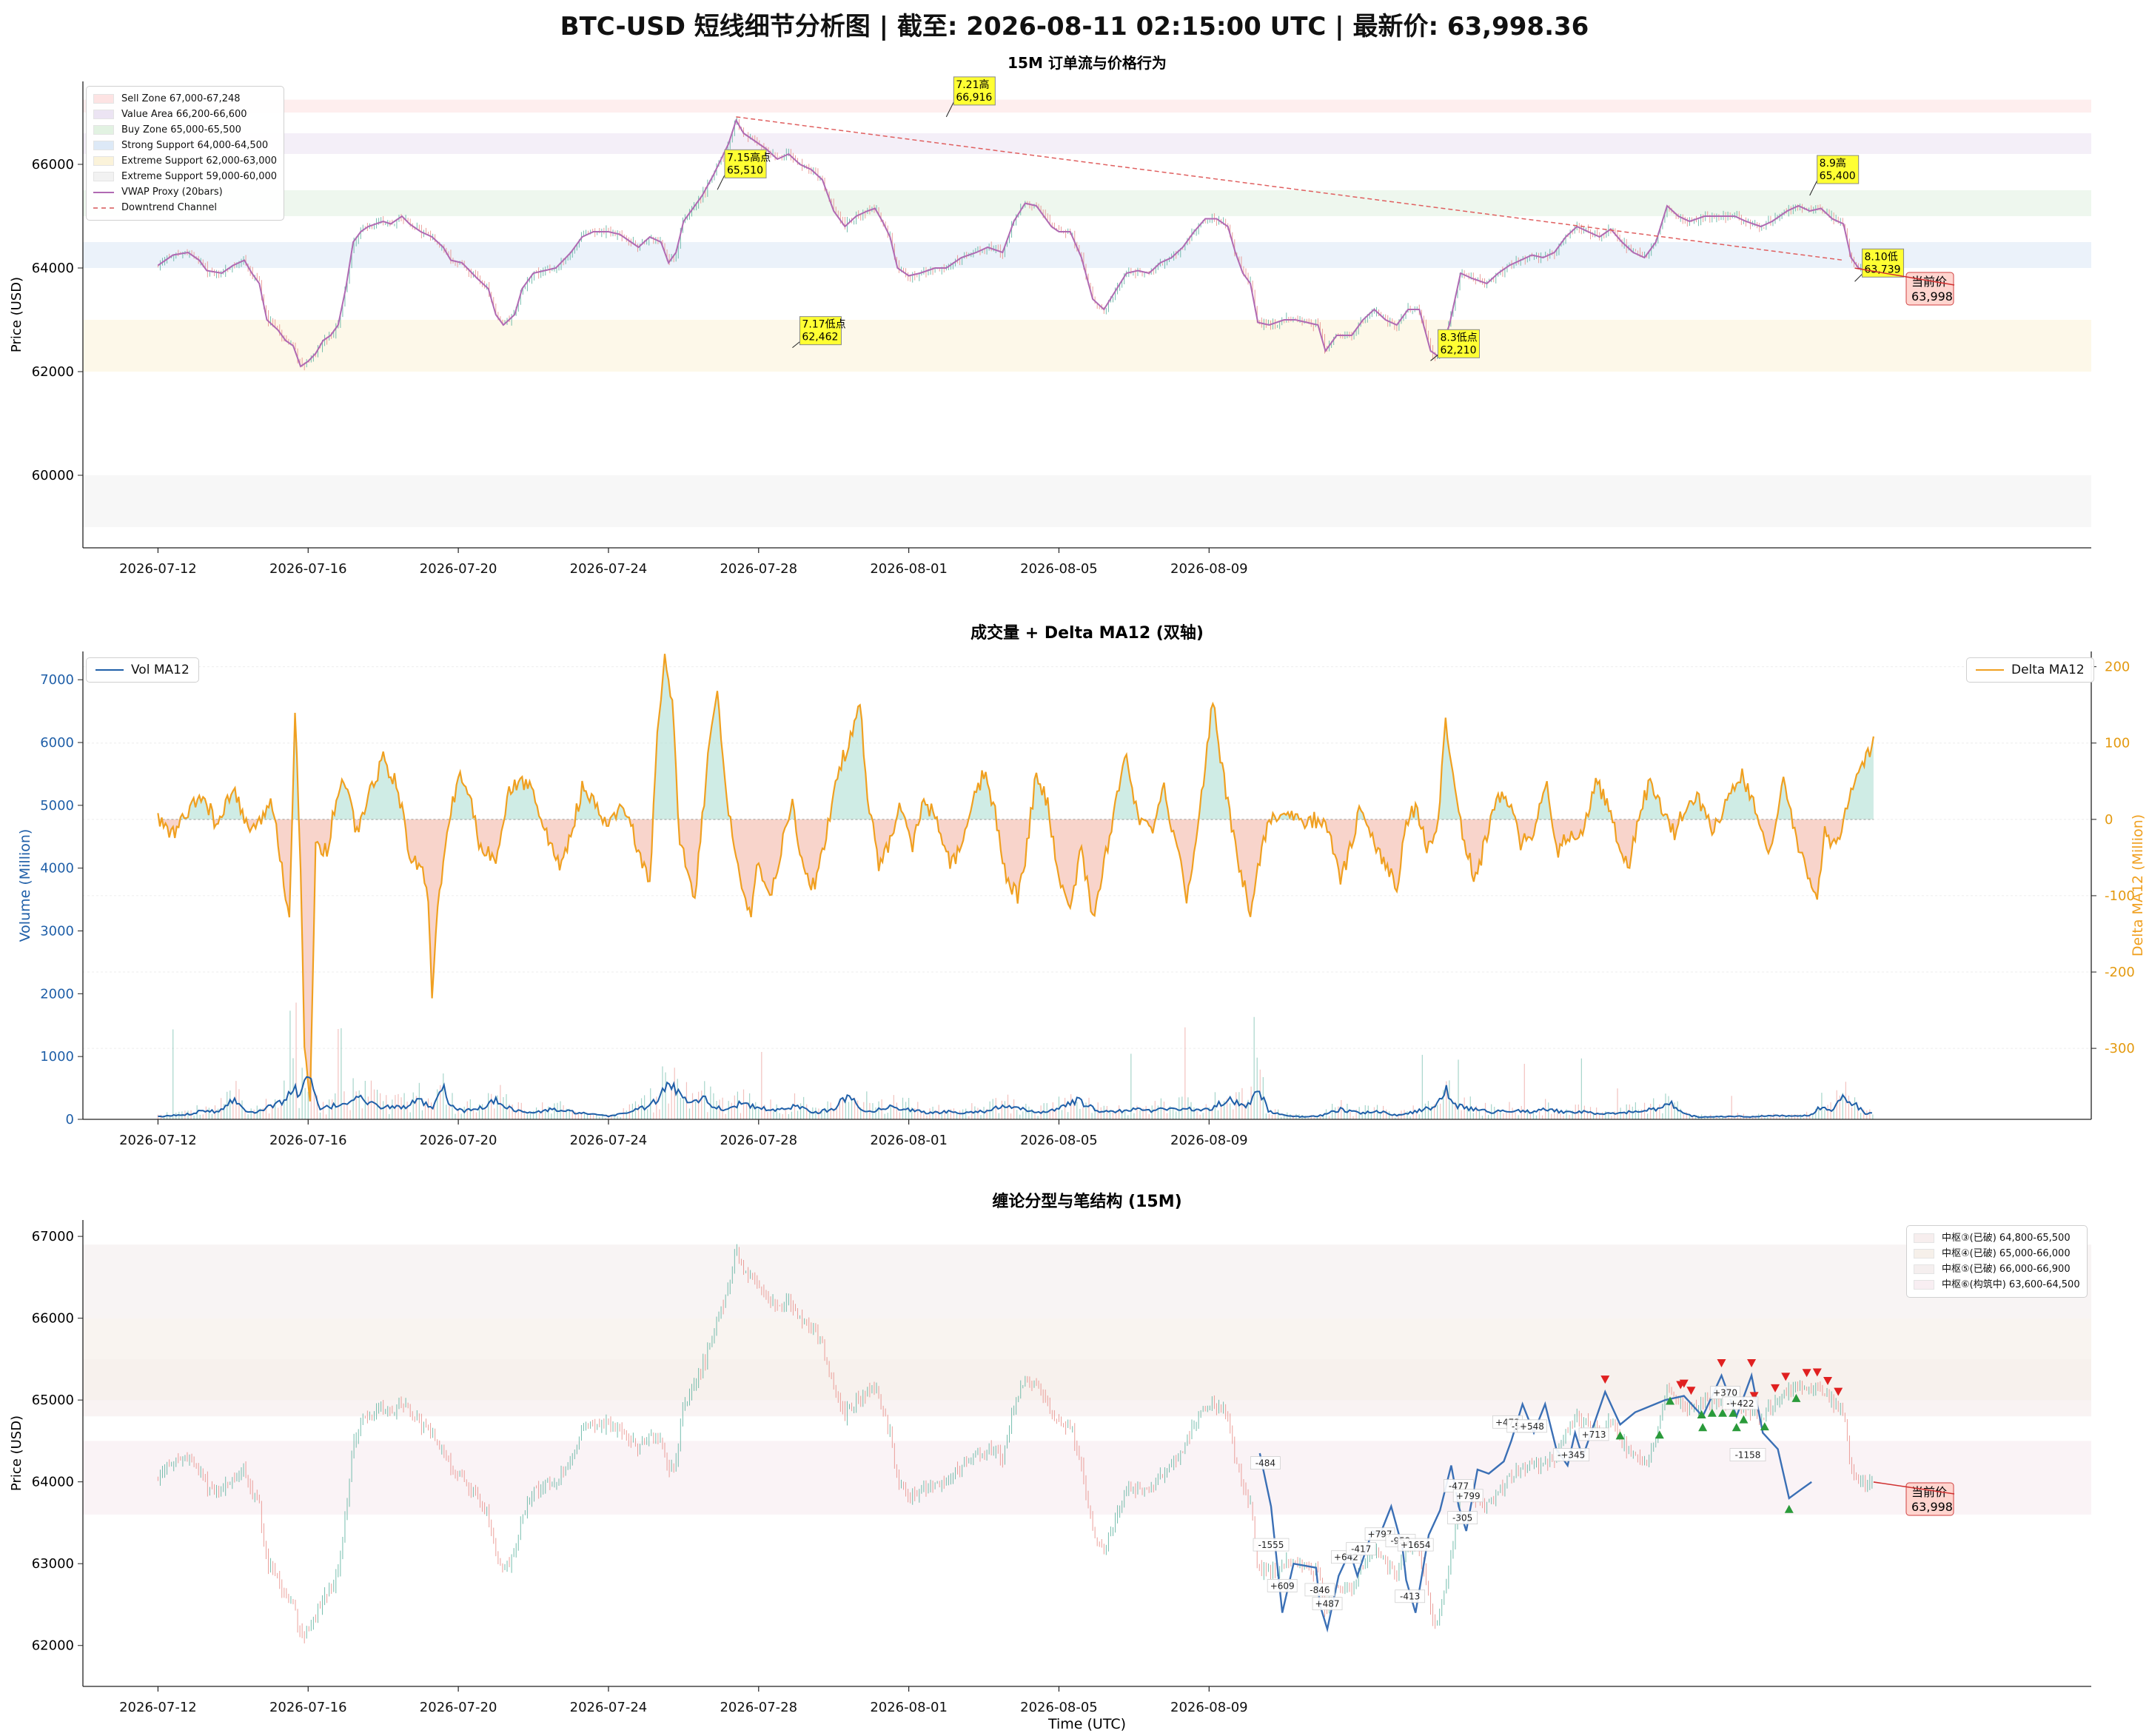 The image size is (2149, 1736). What do you see at coordinates (972, 84) in the screenshot?
I see `annotation-title: 7.21高` at bounding box center [972, 84].